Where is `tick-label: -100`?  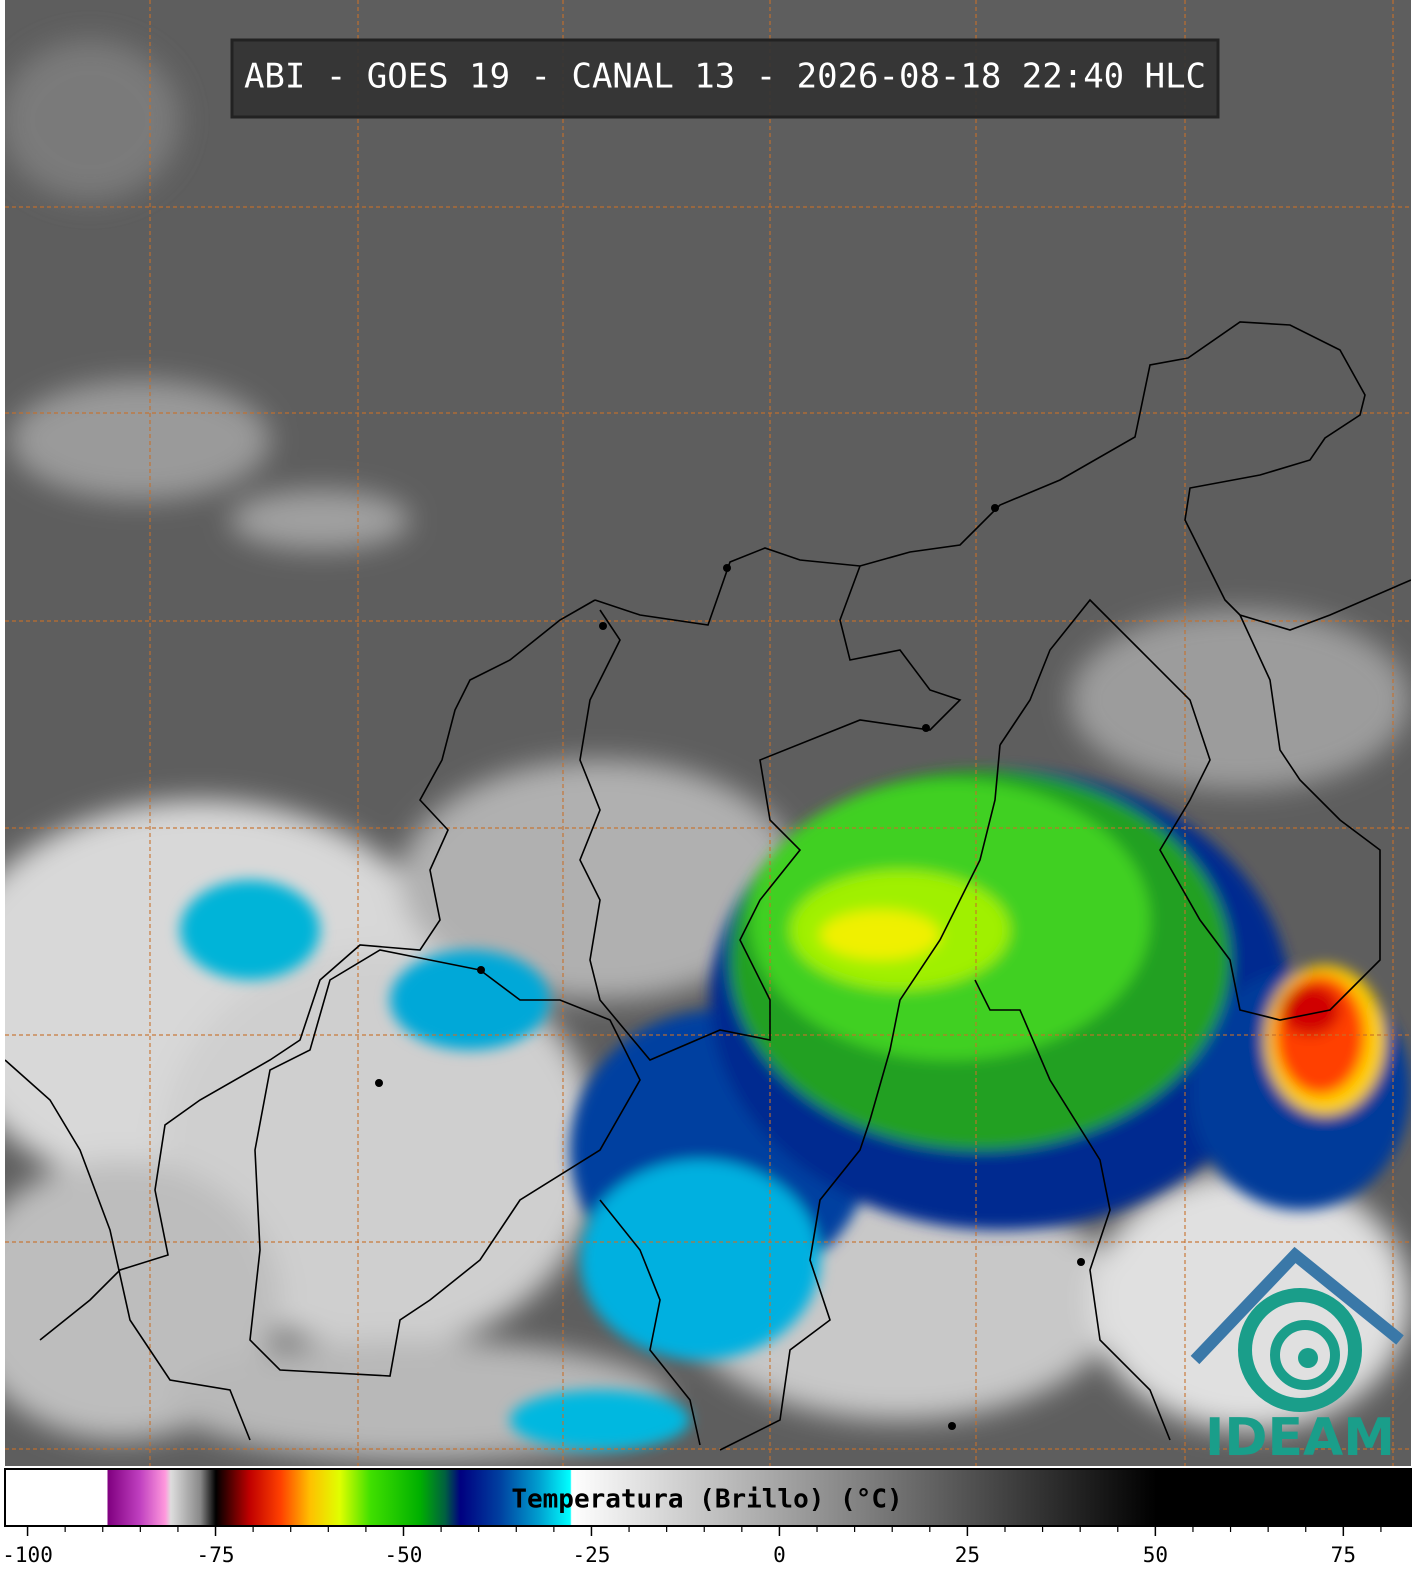
tick-label: -100 is located at coordinates (27, 1555).